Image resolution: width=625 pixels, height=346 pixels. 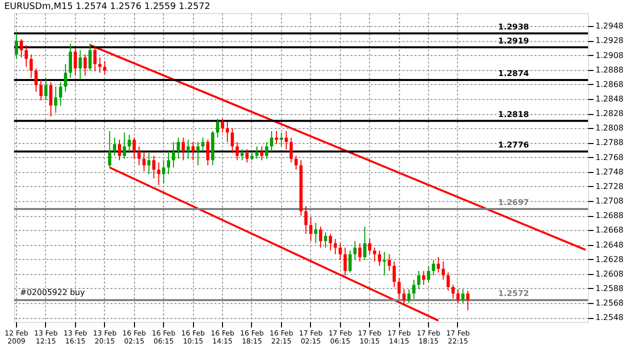 I want to click on annotation: #02005922 buy, so click(x=53, y=293).